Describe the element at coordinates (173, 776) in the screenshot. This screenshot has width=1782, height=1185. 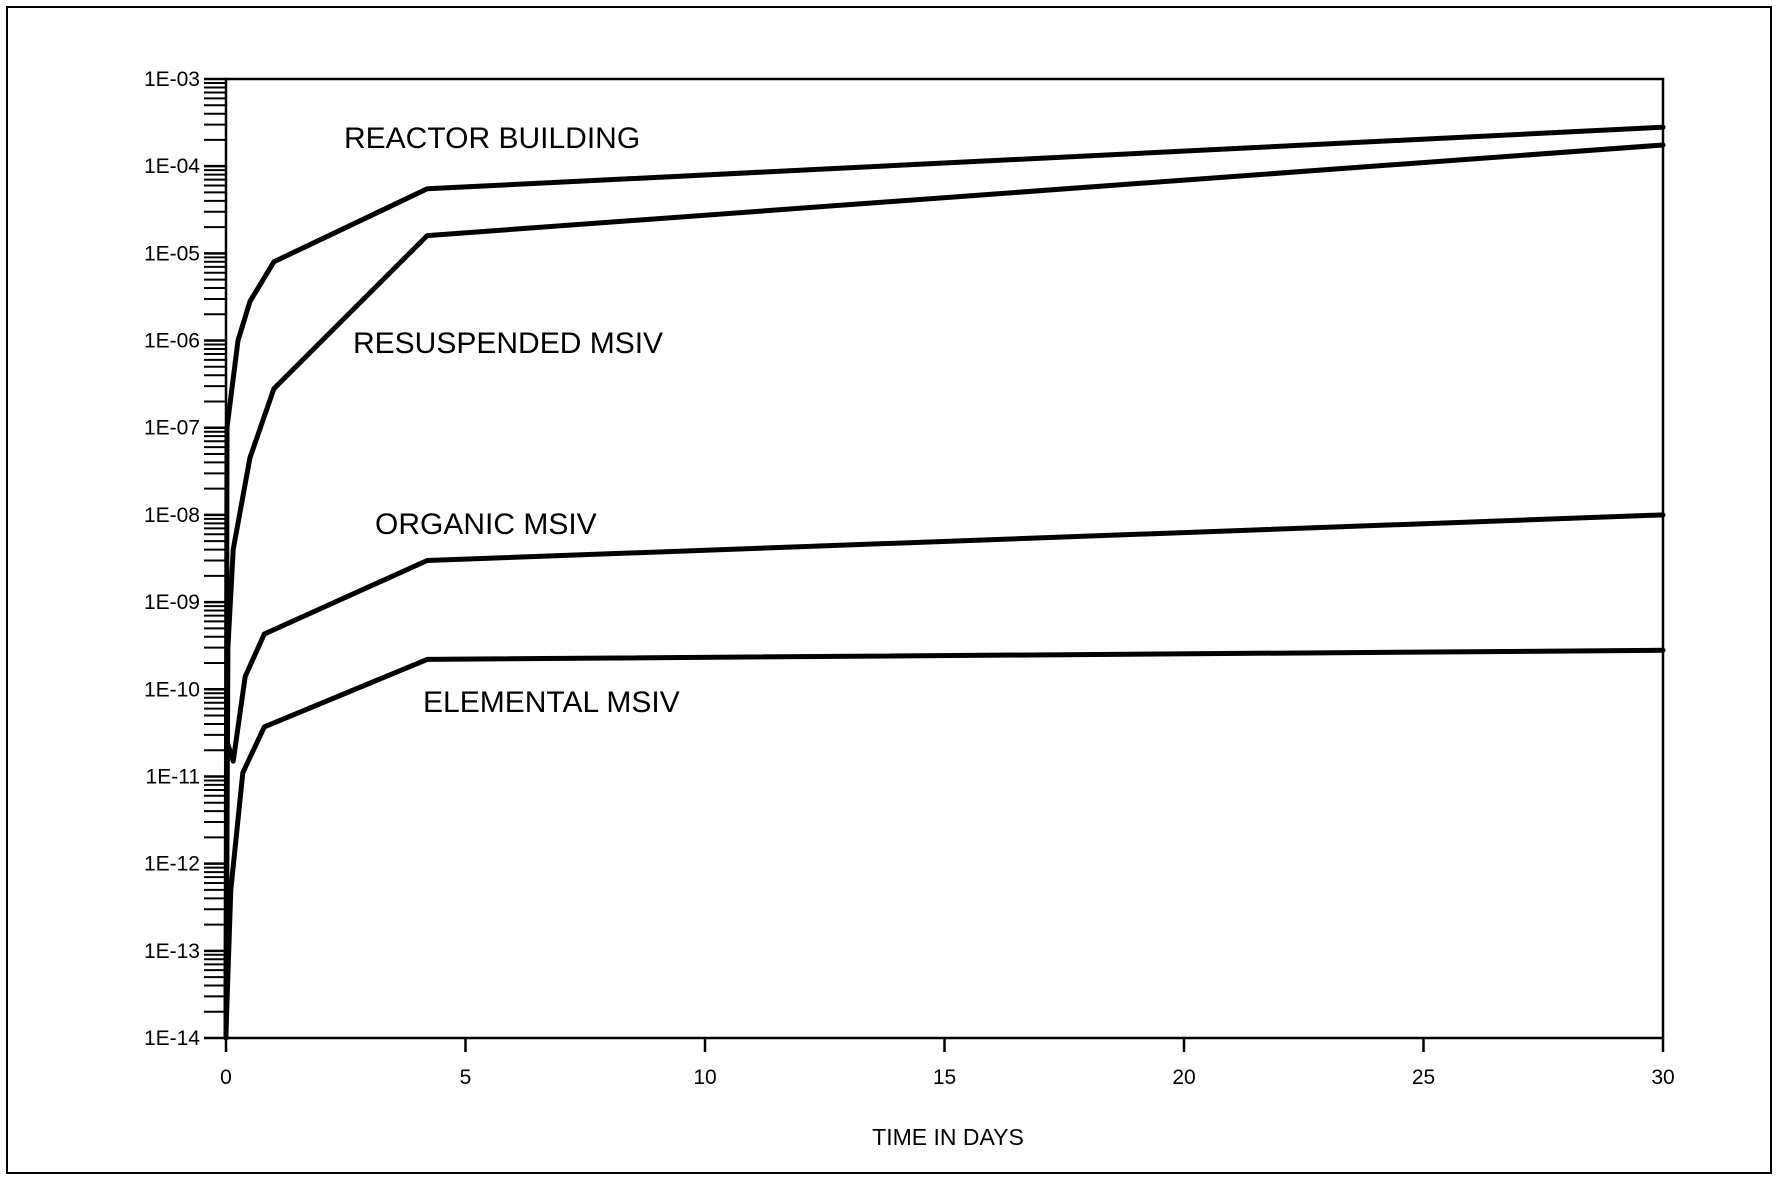
I see `y-tick-label: 1E-11` at that location.